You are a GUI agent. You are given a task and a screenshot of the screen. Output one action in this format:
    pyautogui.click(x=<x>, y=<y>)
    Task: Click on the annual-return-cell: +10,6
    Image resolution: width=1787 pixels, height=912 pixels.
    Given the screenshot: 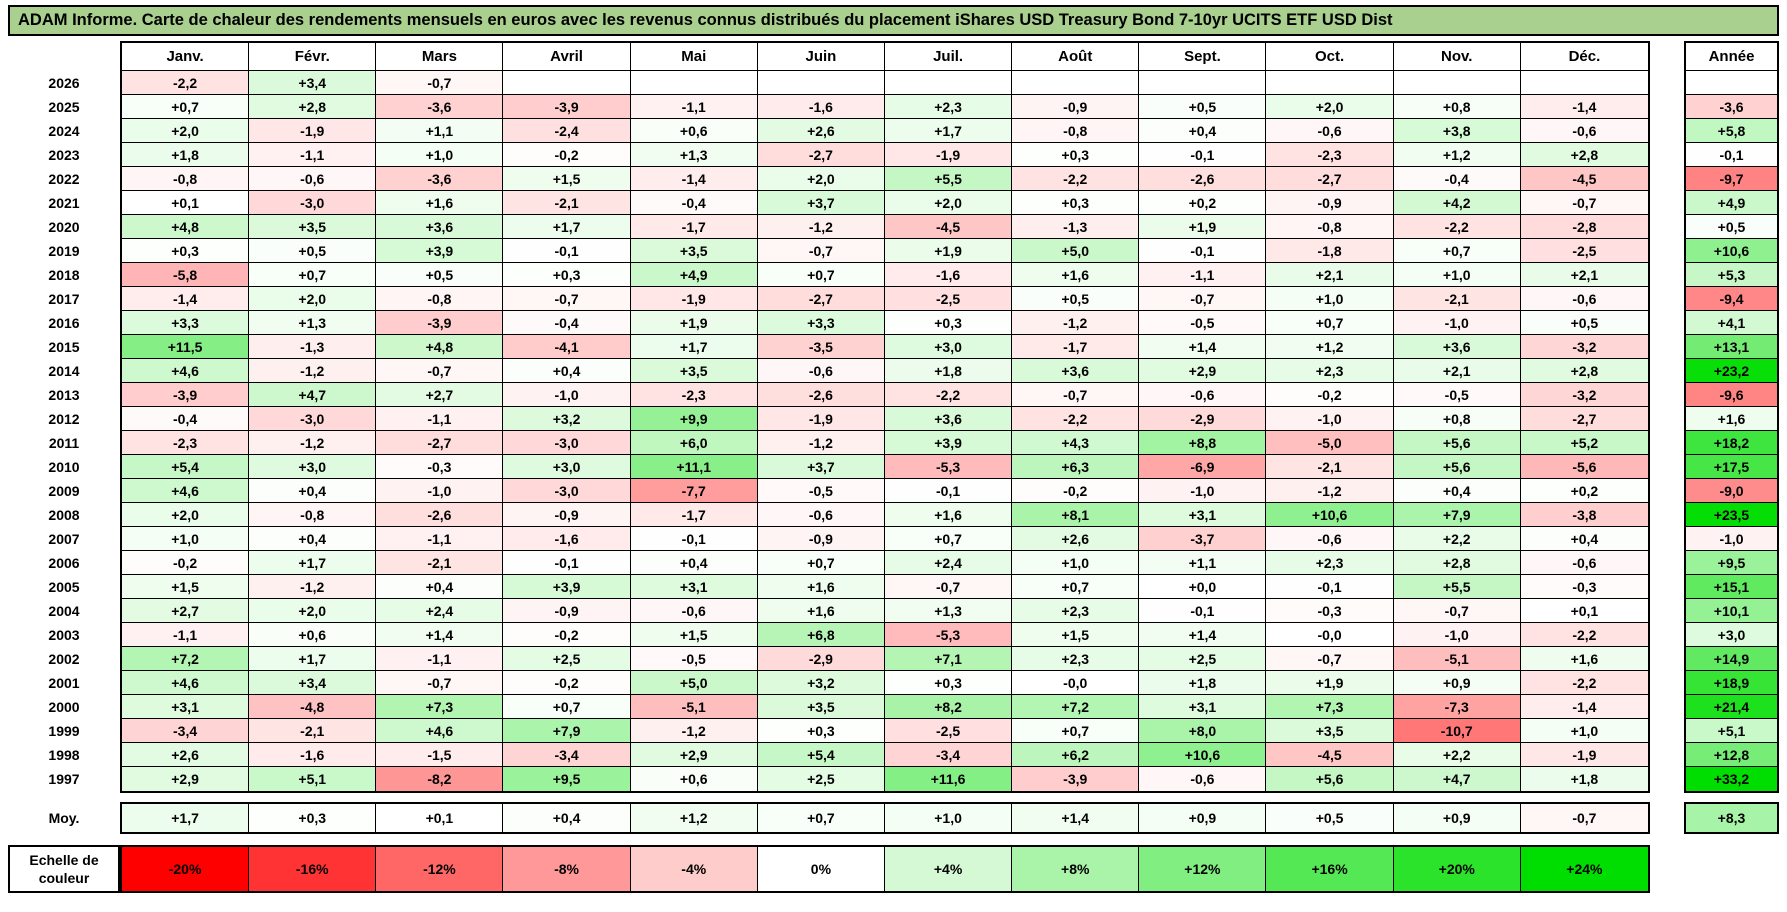 What is the action you would take?
    pyautogui.click(x=1731, y=251)
    